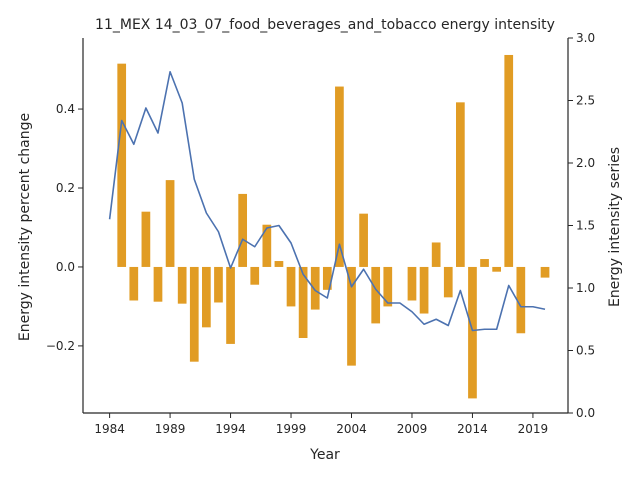 This screenshot has height=480, width=640. What do you see at coordinates (134, 283) in the screenshot?
I see `bar-1986` at bounding box center [134, 283].